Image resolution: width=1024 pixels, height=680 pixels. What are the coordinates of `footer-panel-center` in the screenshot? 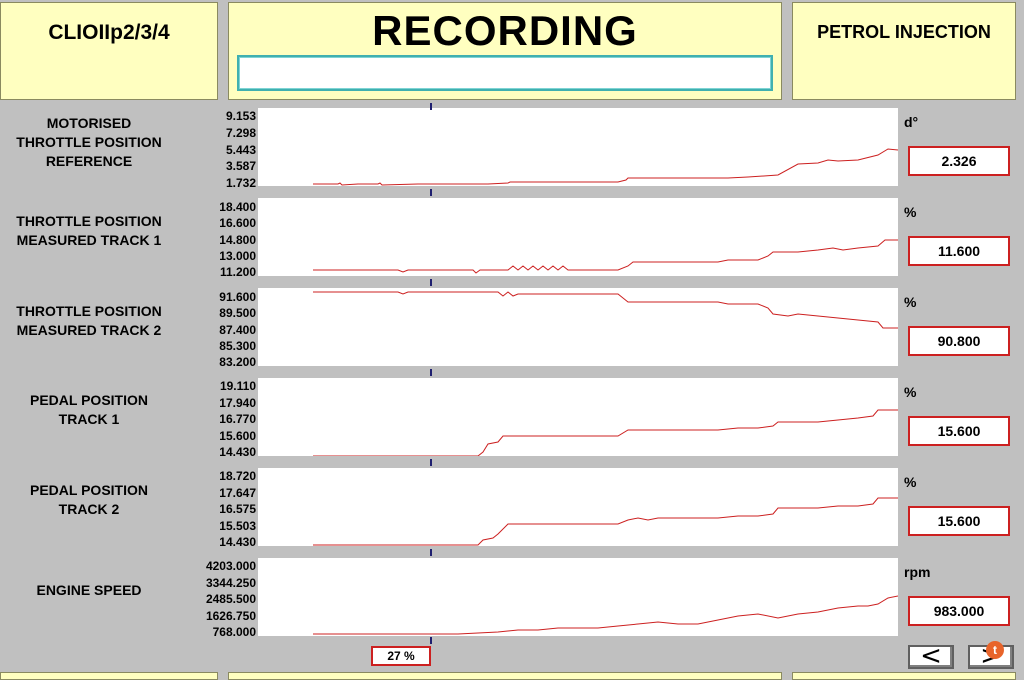 It's located at (505, 676).